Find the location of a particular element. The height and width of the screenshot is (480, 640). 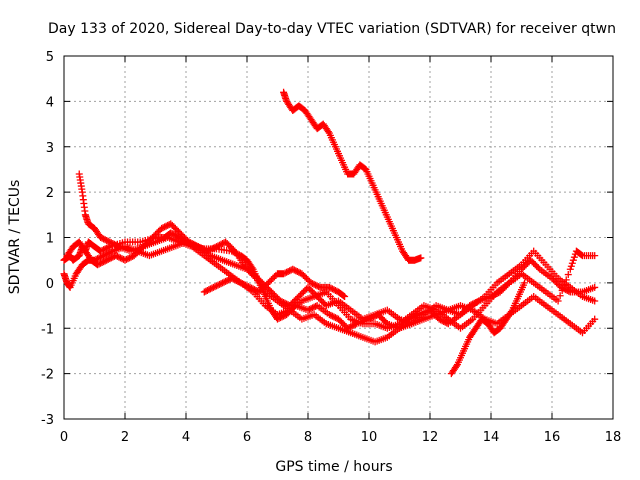

y-tick-label: 3 is located at coordinates (50, 148).